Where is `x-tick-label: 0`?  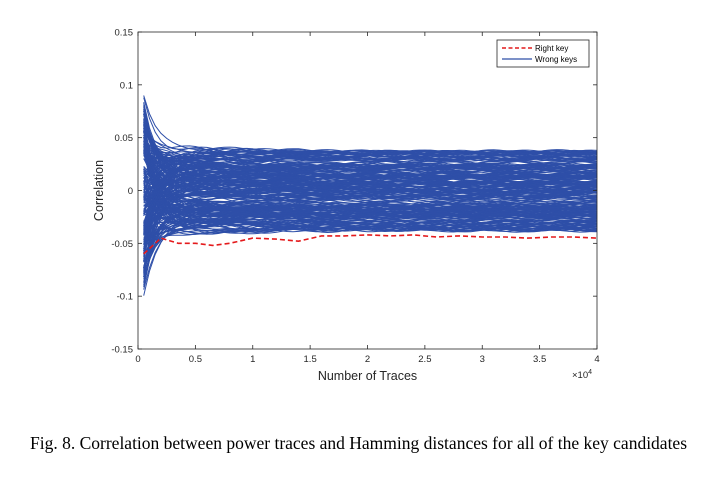
x-tick-label: 0 is located at coordinates (137, 359).